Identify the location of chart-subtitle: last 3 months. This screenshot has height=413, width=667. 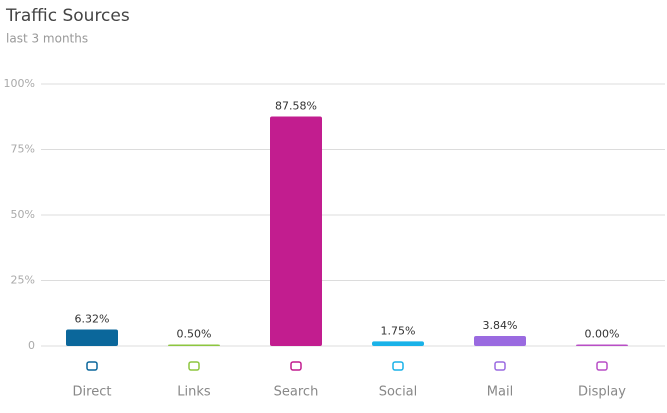
(47, 39).